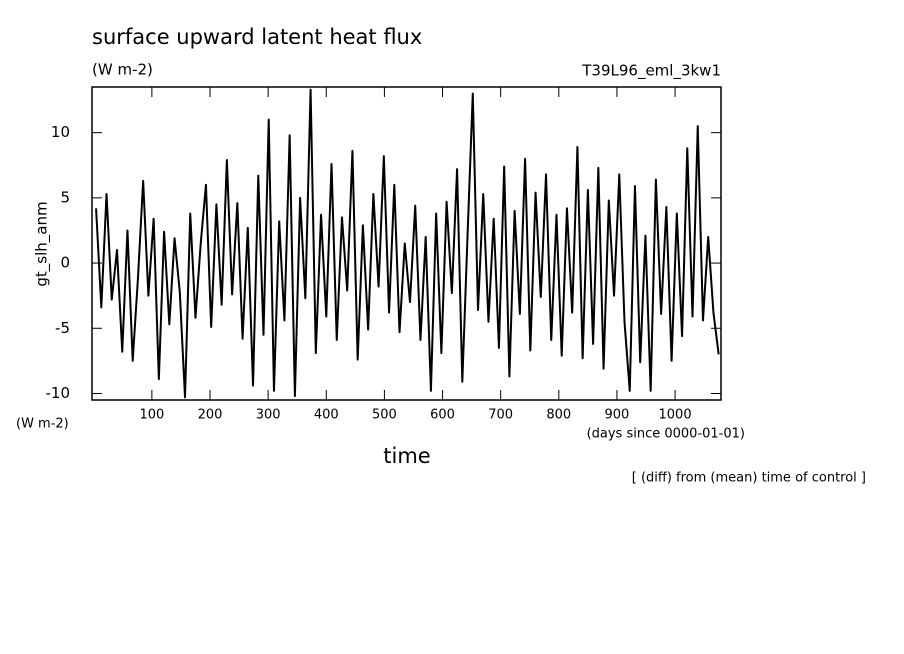 The image size is (904, 654). Describe the element at coordinates (617, 415) in the screenshot. I see `x-tick-label: 900` at that location.